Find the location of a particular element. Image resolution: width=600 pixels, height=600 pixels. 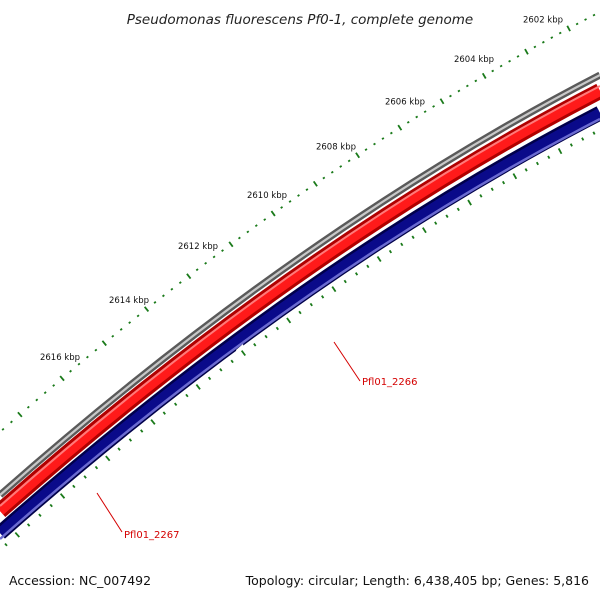

ruler-label-2616: 2616 kbp is located at coordinates (60, 358).